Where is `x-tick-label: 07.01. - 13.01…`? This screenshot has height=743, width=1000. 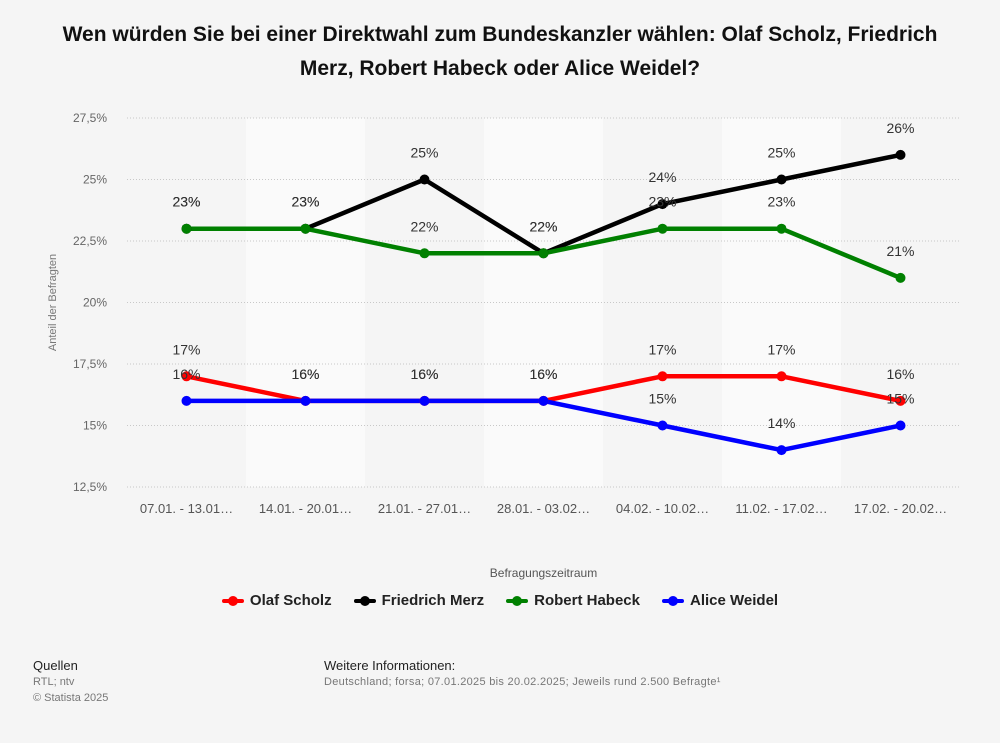 x-tick-label: 07.01. - 13.01… is located at coordinates (186, 508).